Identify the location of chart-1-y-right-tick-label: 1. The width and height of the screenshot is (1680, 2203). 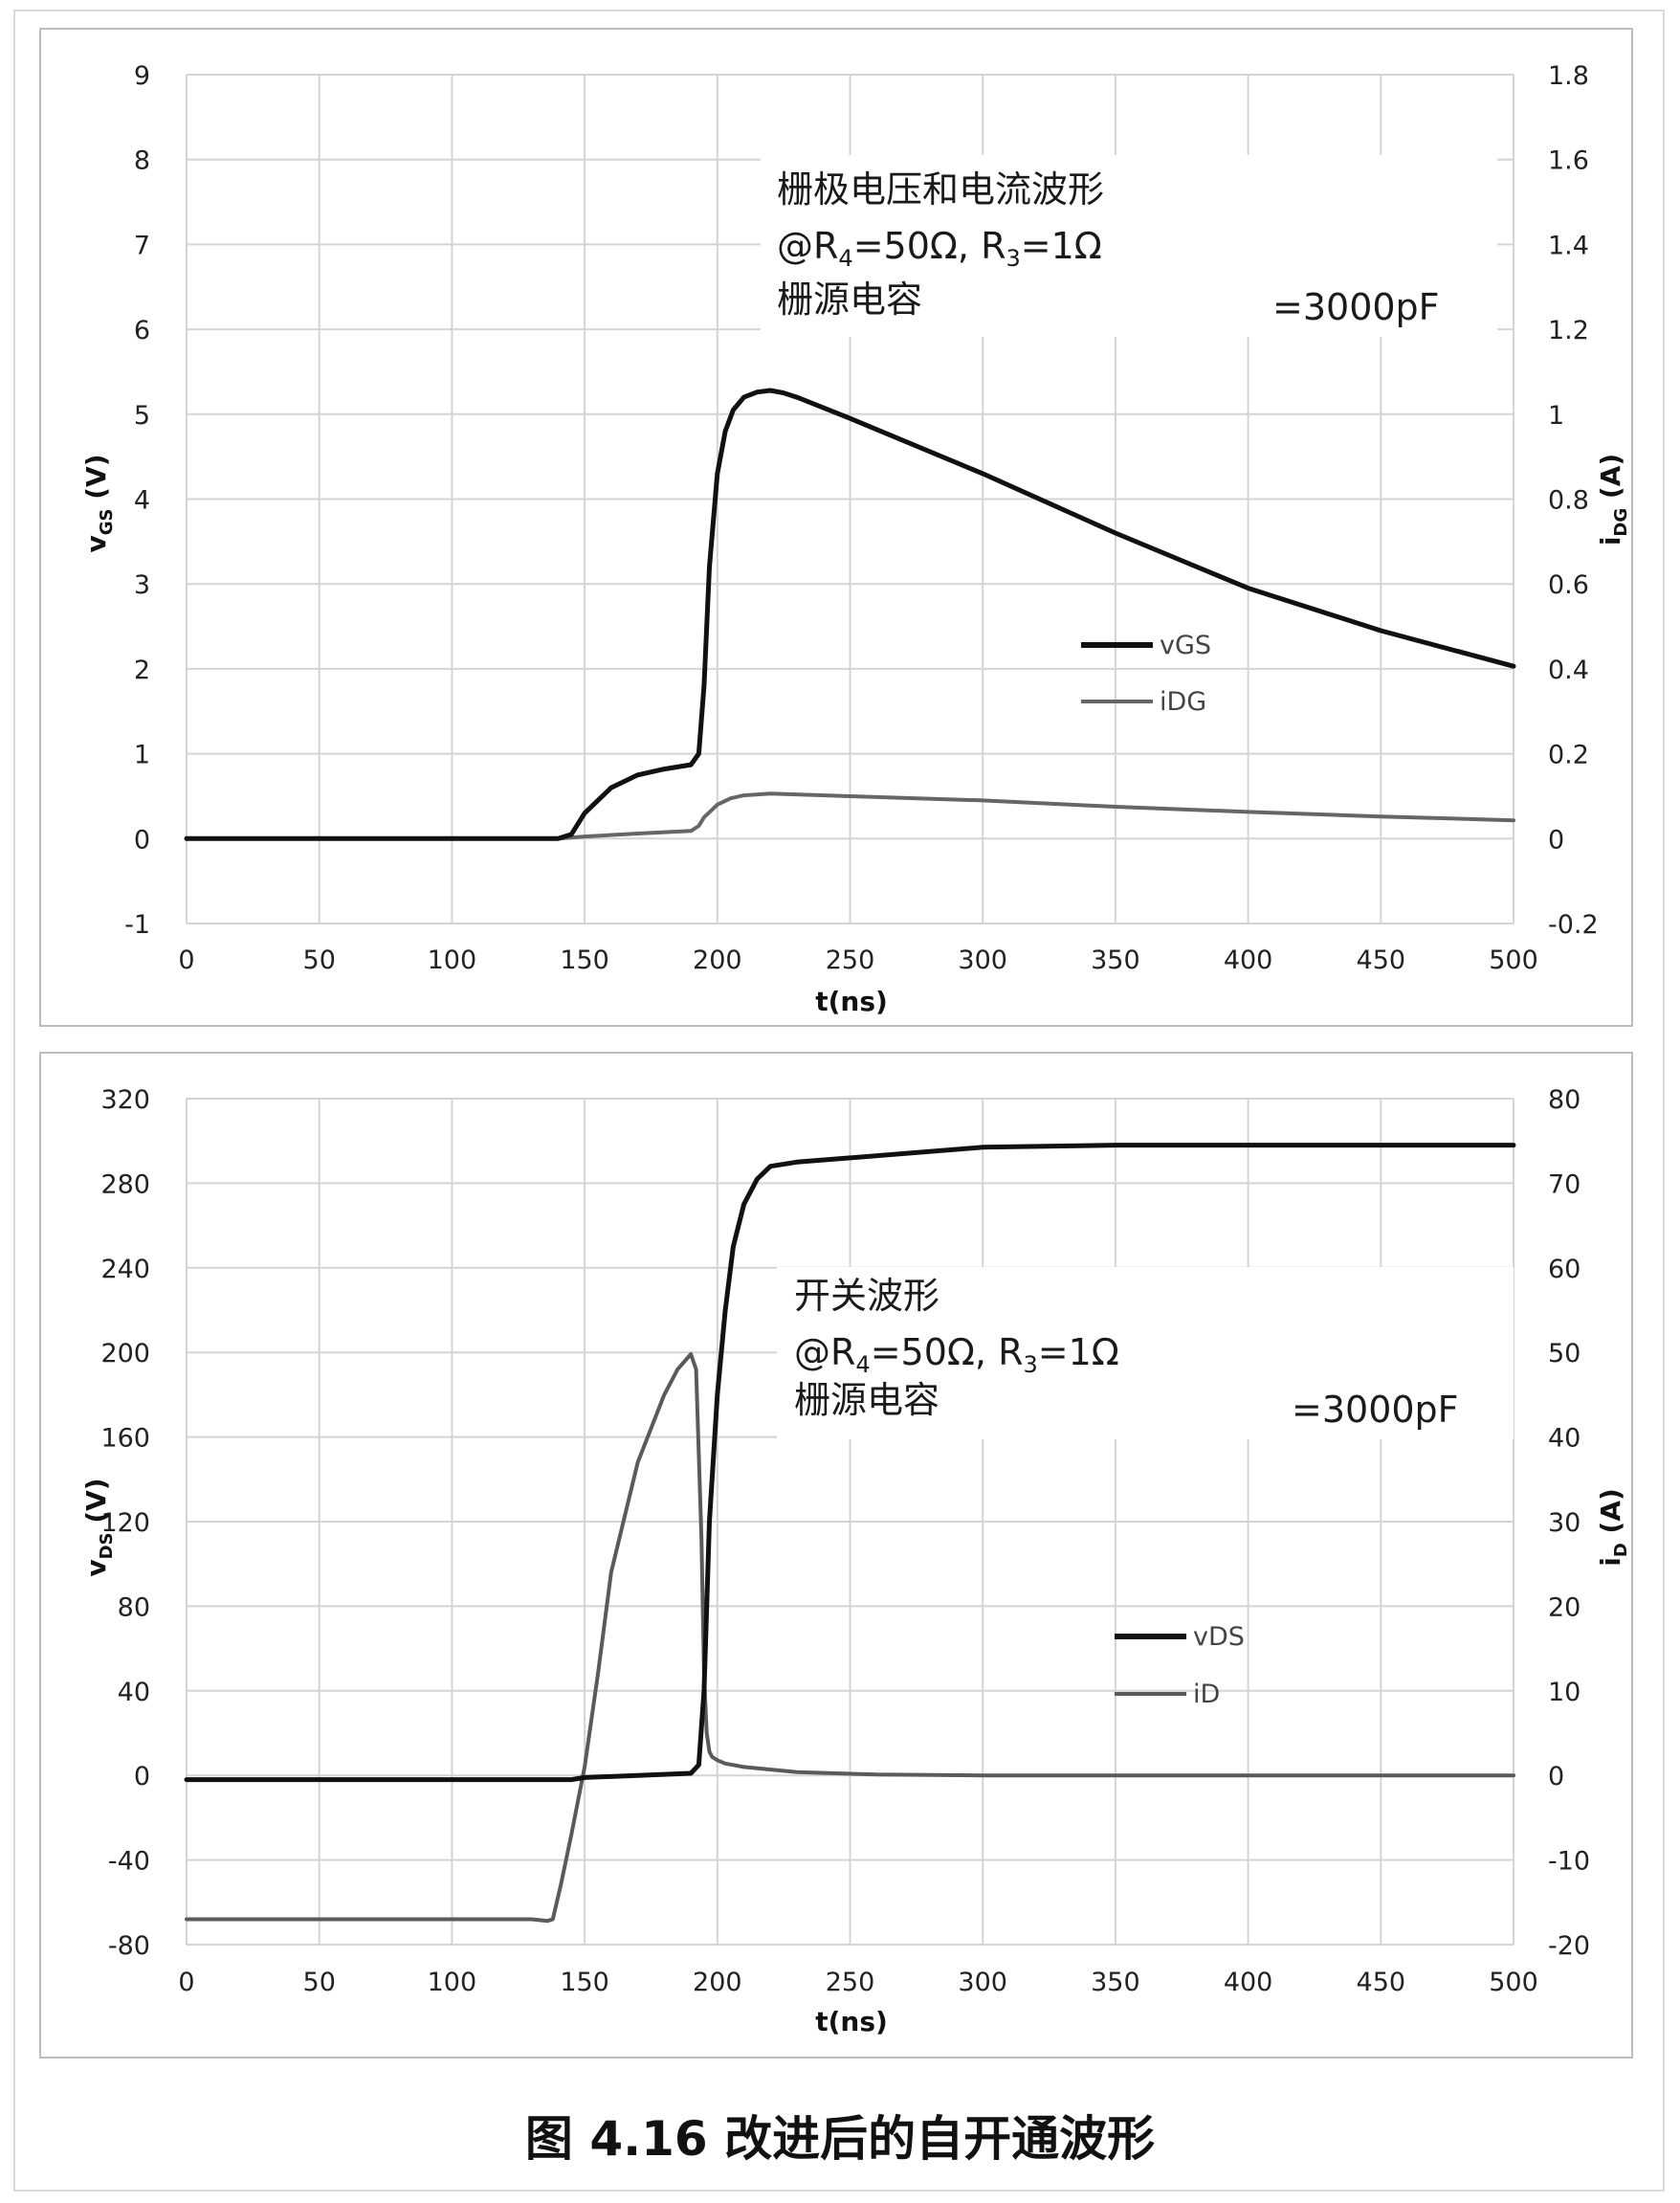
(1556, 416).